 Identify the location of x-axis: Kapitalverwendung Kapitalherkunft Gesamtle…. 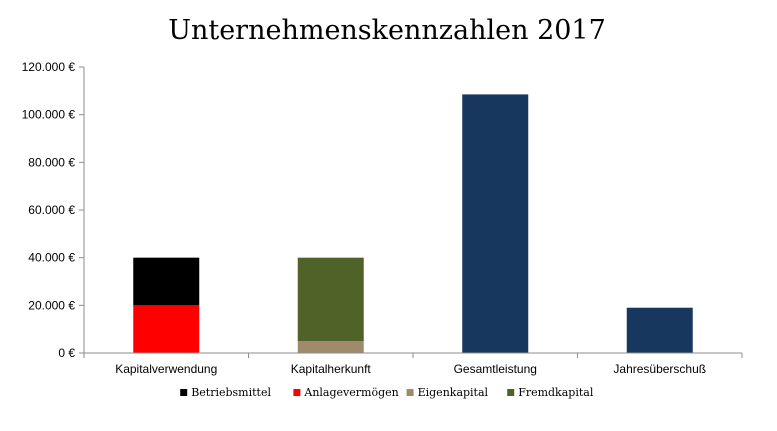
(413, 364).